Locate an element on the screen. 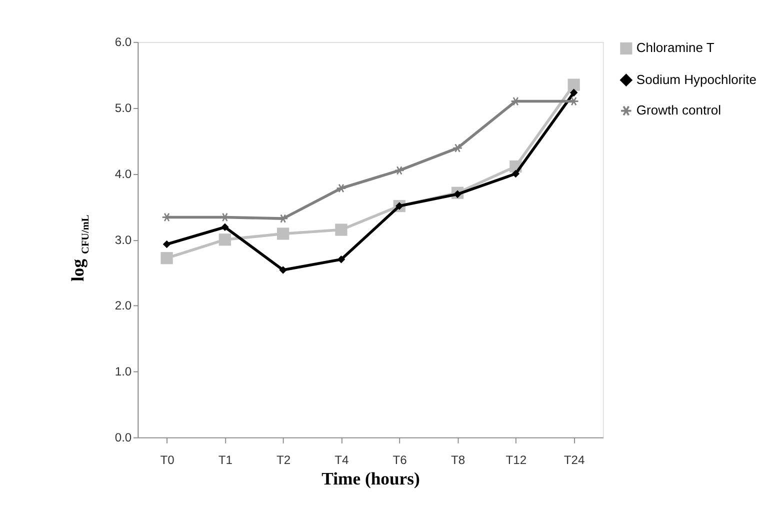 The image size is (762, 530). x-tick-label: T2 is located at coordinates (283, 459).